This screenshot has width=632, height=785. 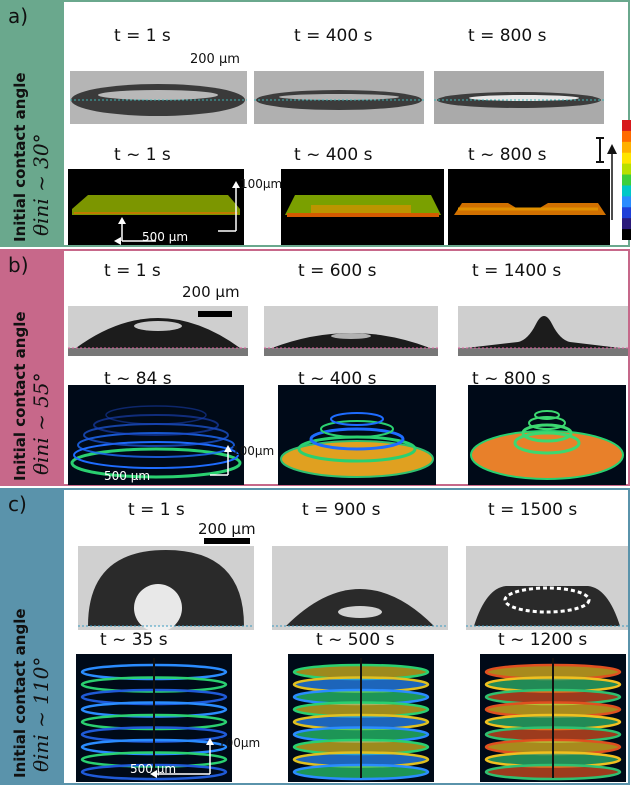 What do you see at coordinates (18, 16) in the screenshot?
I see `panel-a-letter: a)` at bounding box center [18, 16].